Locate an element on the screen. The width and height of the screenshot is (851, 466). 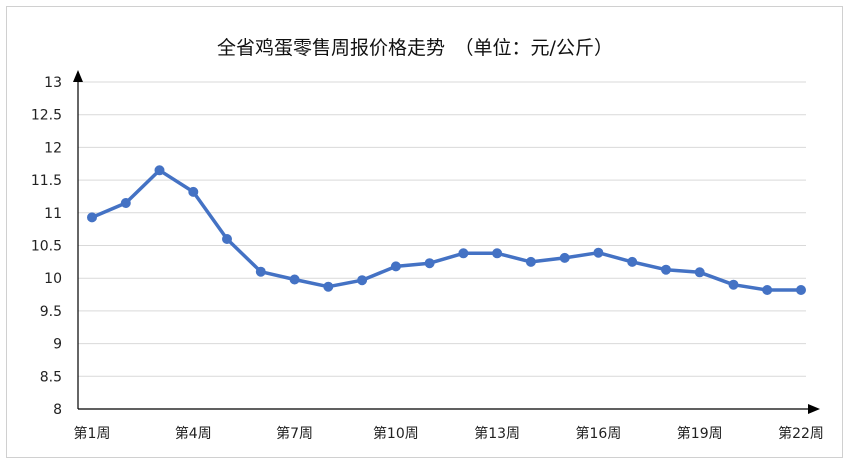
x-axis-arrow is located at coordinates (814, 409).